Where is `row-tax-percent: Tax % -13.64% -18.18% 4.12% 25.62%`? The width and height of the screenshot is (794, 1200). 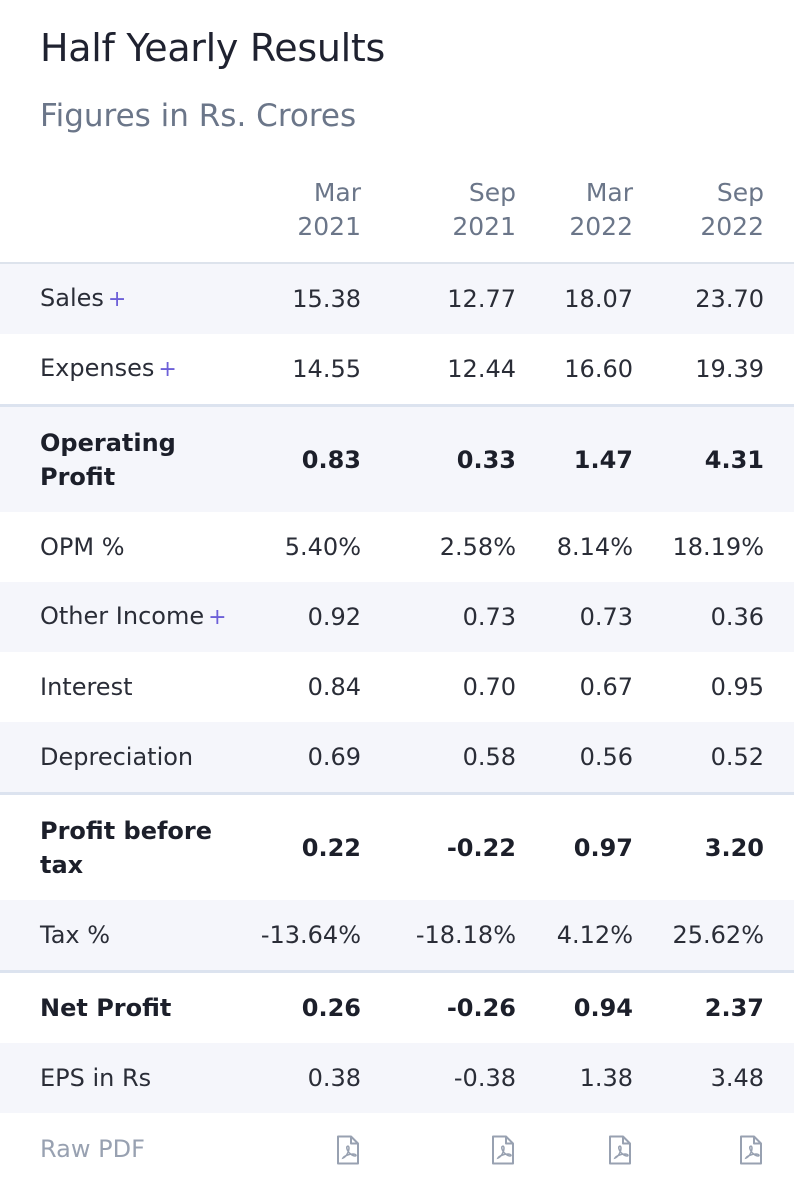
row-tax-percent: Tax % -13.64% -18.18% 4.12% 25.62% is located at coordinates (397, 936).